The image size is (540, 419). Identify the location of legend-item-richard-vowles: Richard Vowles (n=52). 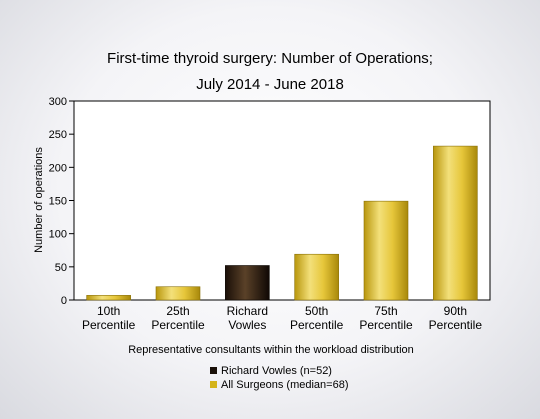
(271, 371).